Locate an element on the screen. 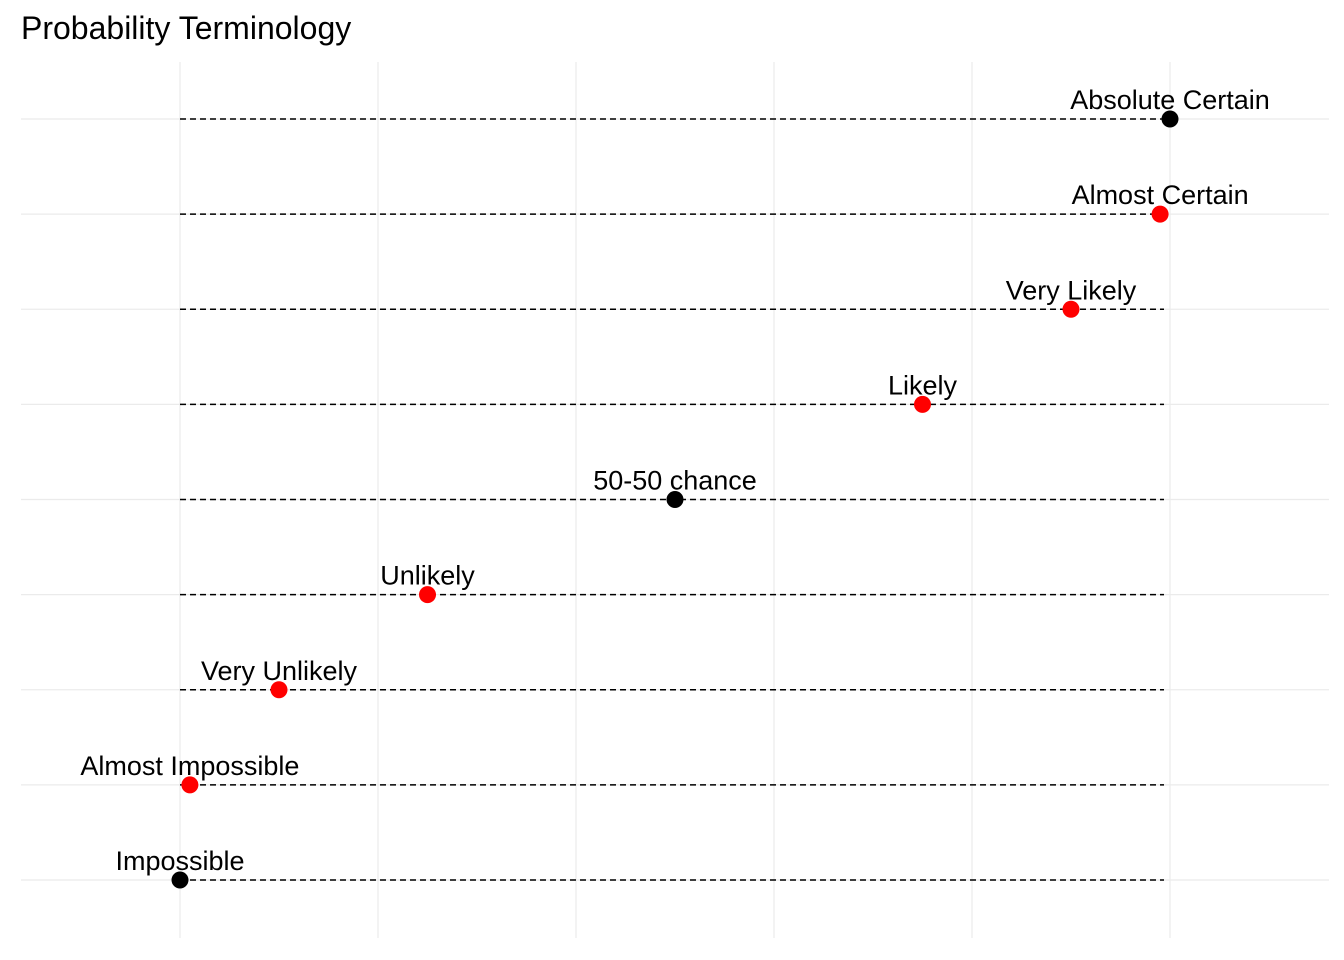 Image resolution: width=1344 pixels, height=960 pixels. point-label: Very Unlikely is located at coordinates (279, 671).